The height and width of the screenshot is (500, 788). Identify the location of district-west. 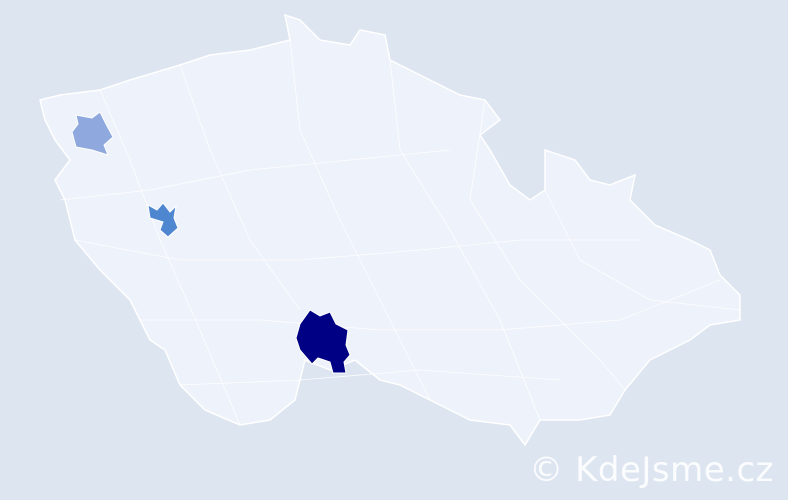
(163, 220).